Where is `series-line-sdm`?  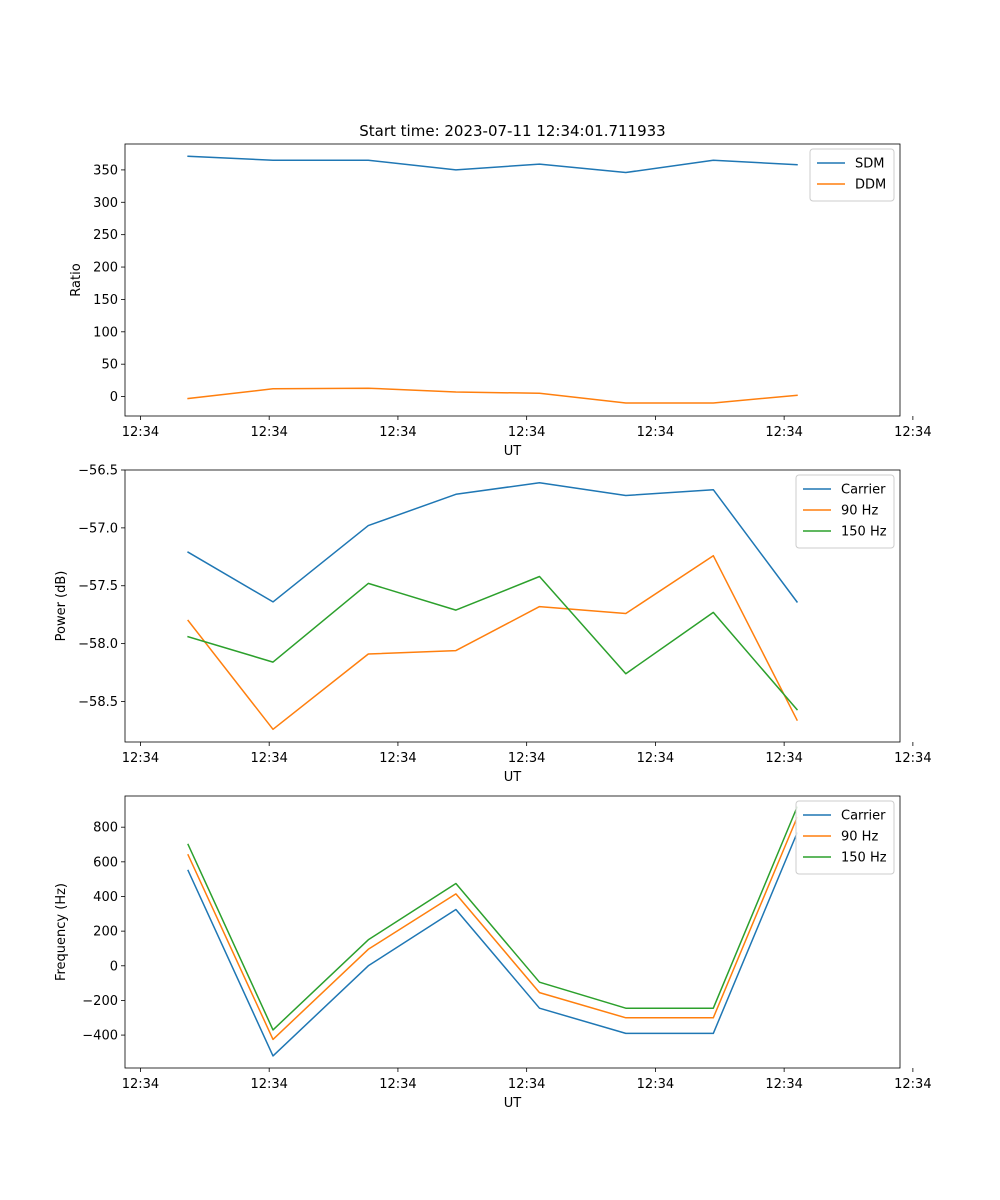
series-line-sdm is located at coordinates (492, 164).